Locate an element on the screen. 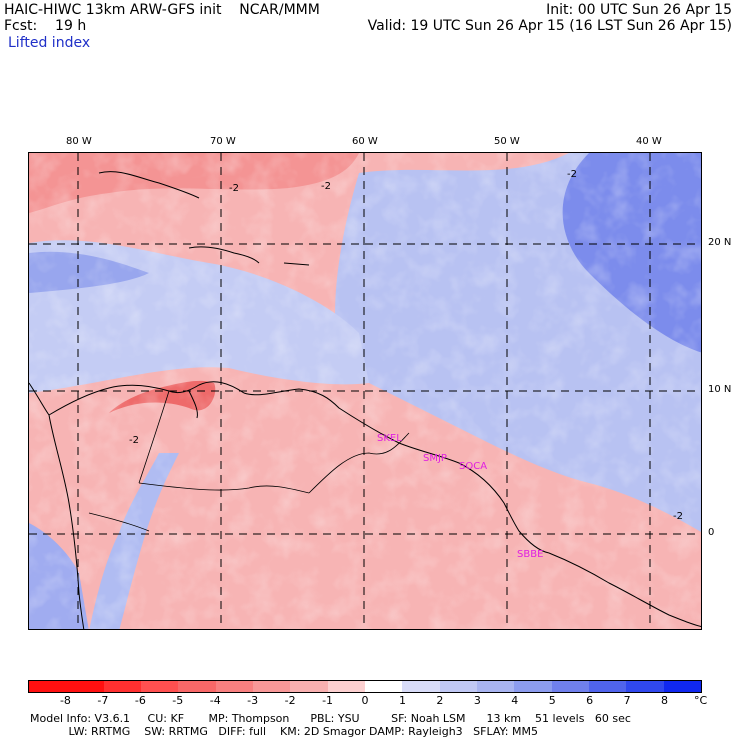 The image size is (740, 740). station-smjp: SMJP is located at coordinates (435, 458).